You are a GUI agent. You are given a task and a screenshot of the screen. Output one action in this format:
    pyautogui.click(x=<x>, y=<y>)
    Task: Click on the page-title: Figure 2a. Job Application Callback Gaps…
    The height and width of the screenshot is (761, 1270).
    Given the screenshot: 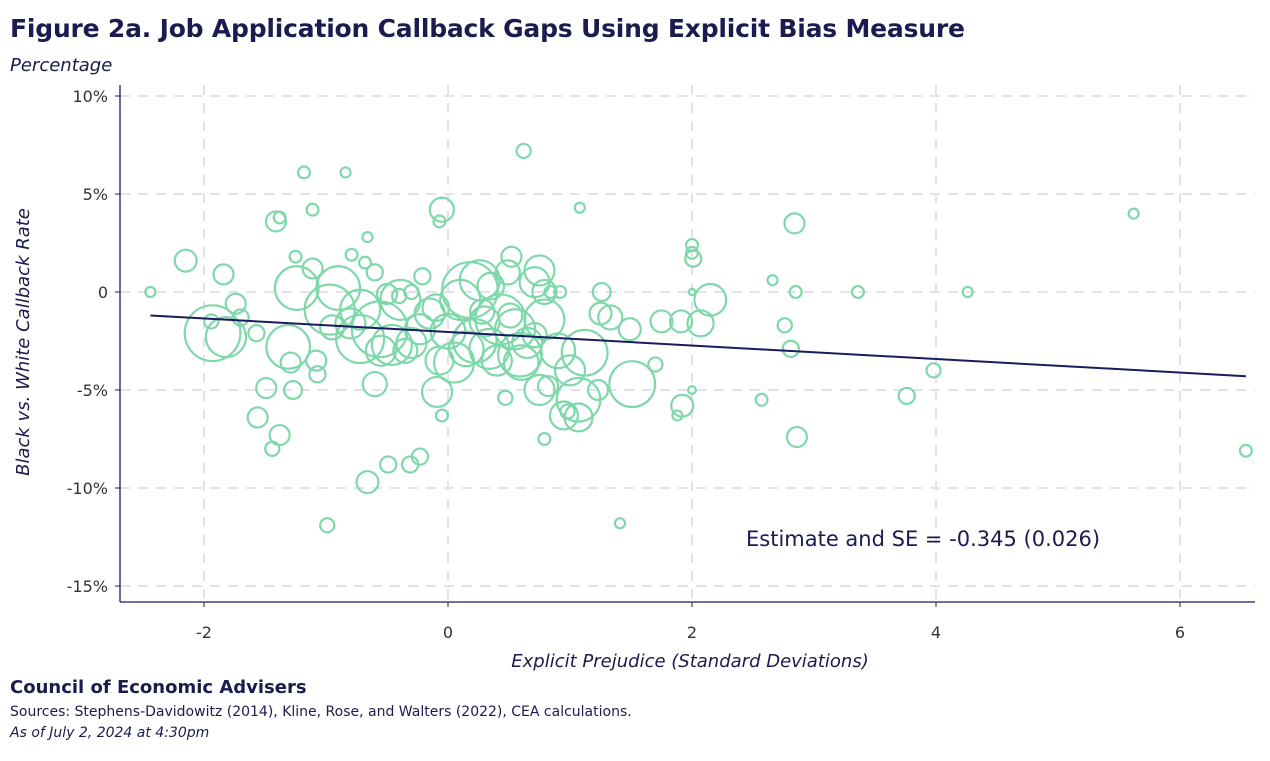 What is the action you would take?
    pyautogui.click(x=487, y=28)
    